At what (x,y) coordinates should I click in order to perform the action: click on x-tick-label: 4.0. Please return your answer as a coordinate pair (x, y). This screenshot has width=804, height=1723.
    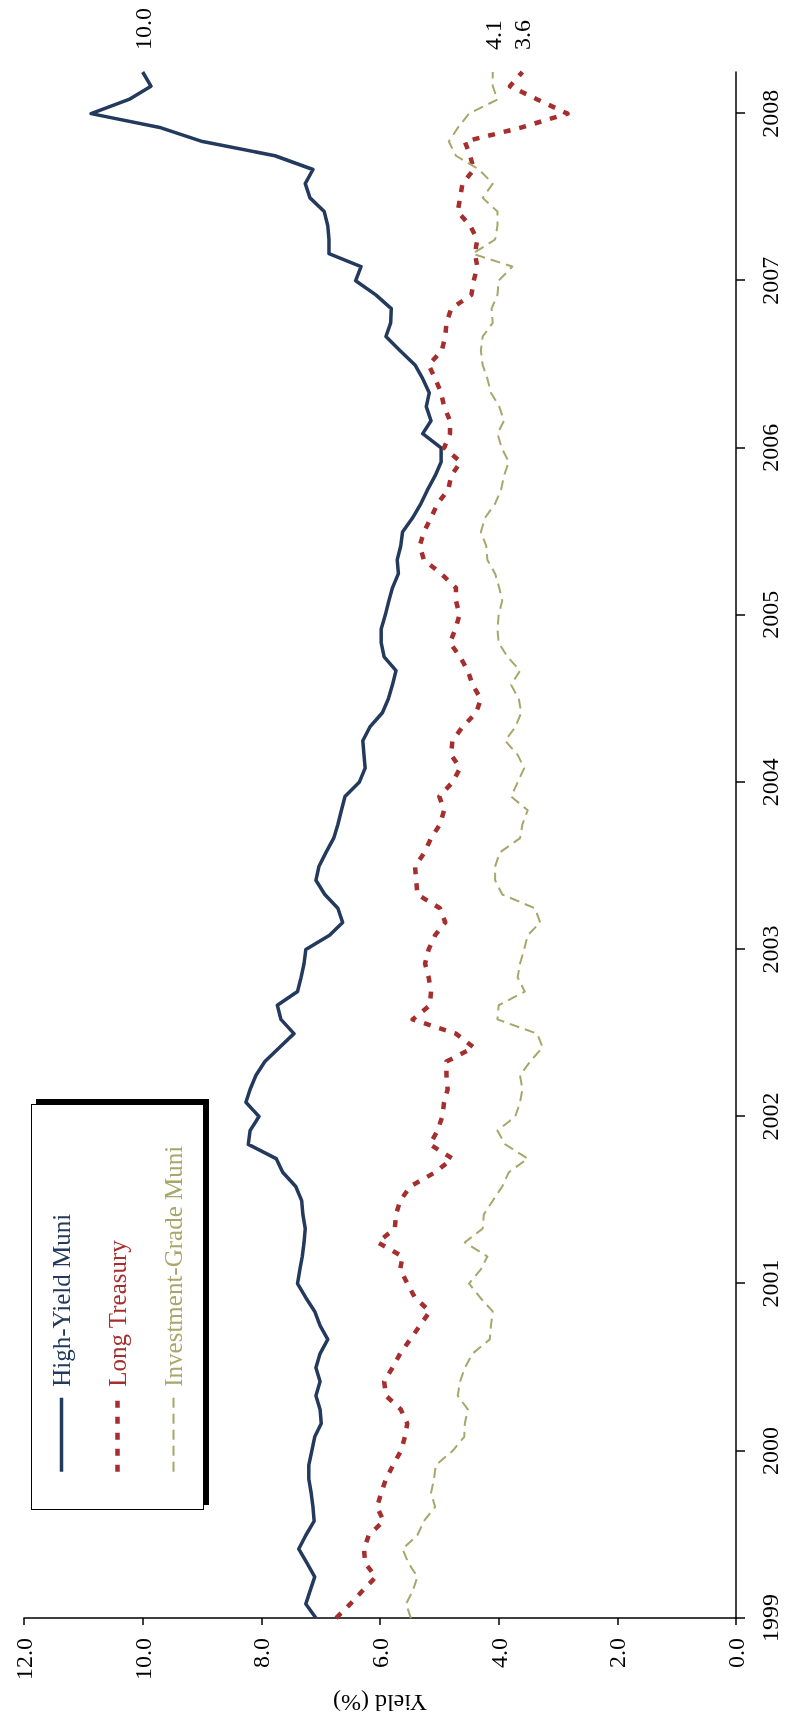
    Looking at the image, I should click on (498, 1653).